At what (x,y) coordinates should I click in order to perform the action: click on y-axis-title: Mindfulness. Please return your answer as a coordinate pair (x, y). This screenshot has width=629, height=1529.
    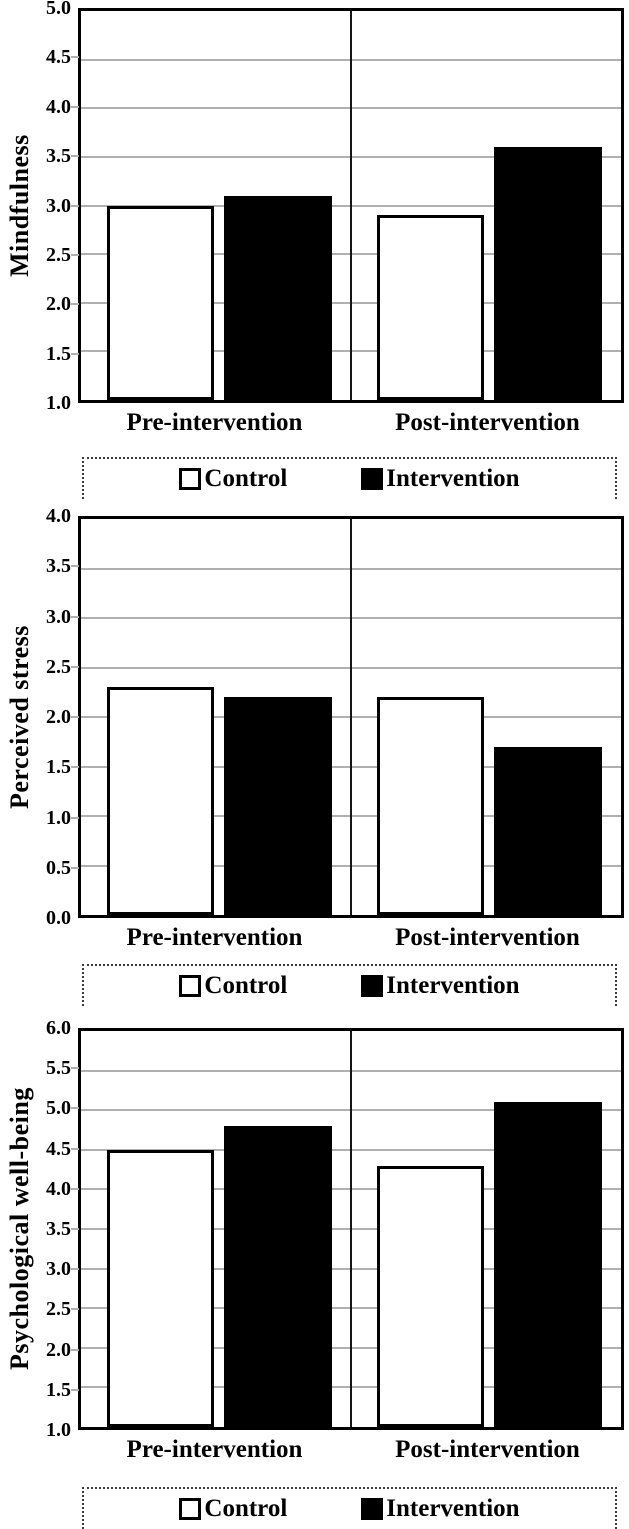
    Looking at the image, I should click on (19, 205).